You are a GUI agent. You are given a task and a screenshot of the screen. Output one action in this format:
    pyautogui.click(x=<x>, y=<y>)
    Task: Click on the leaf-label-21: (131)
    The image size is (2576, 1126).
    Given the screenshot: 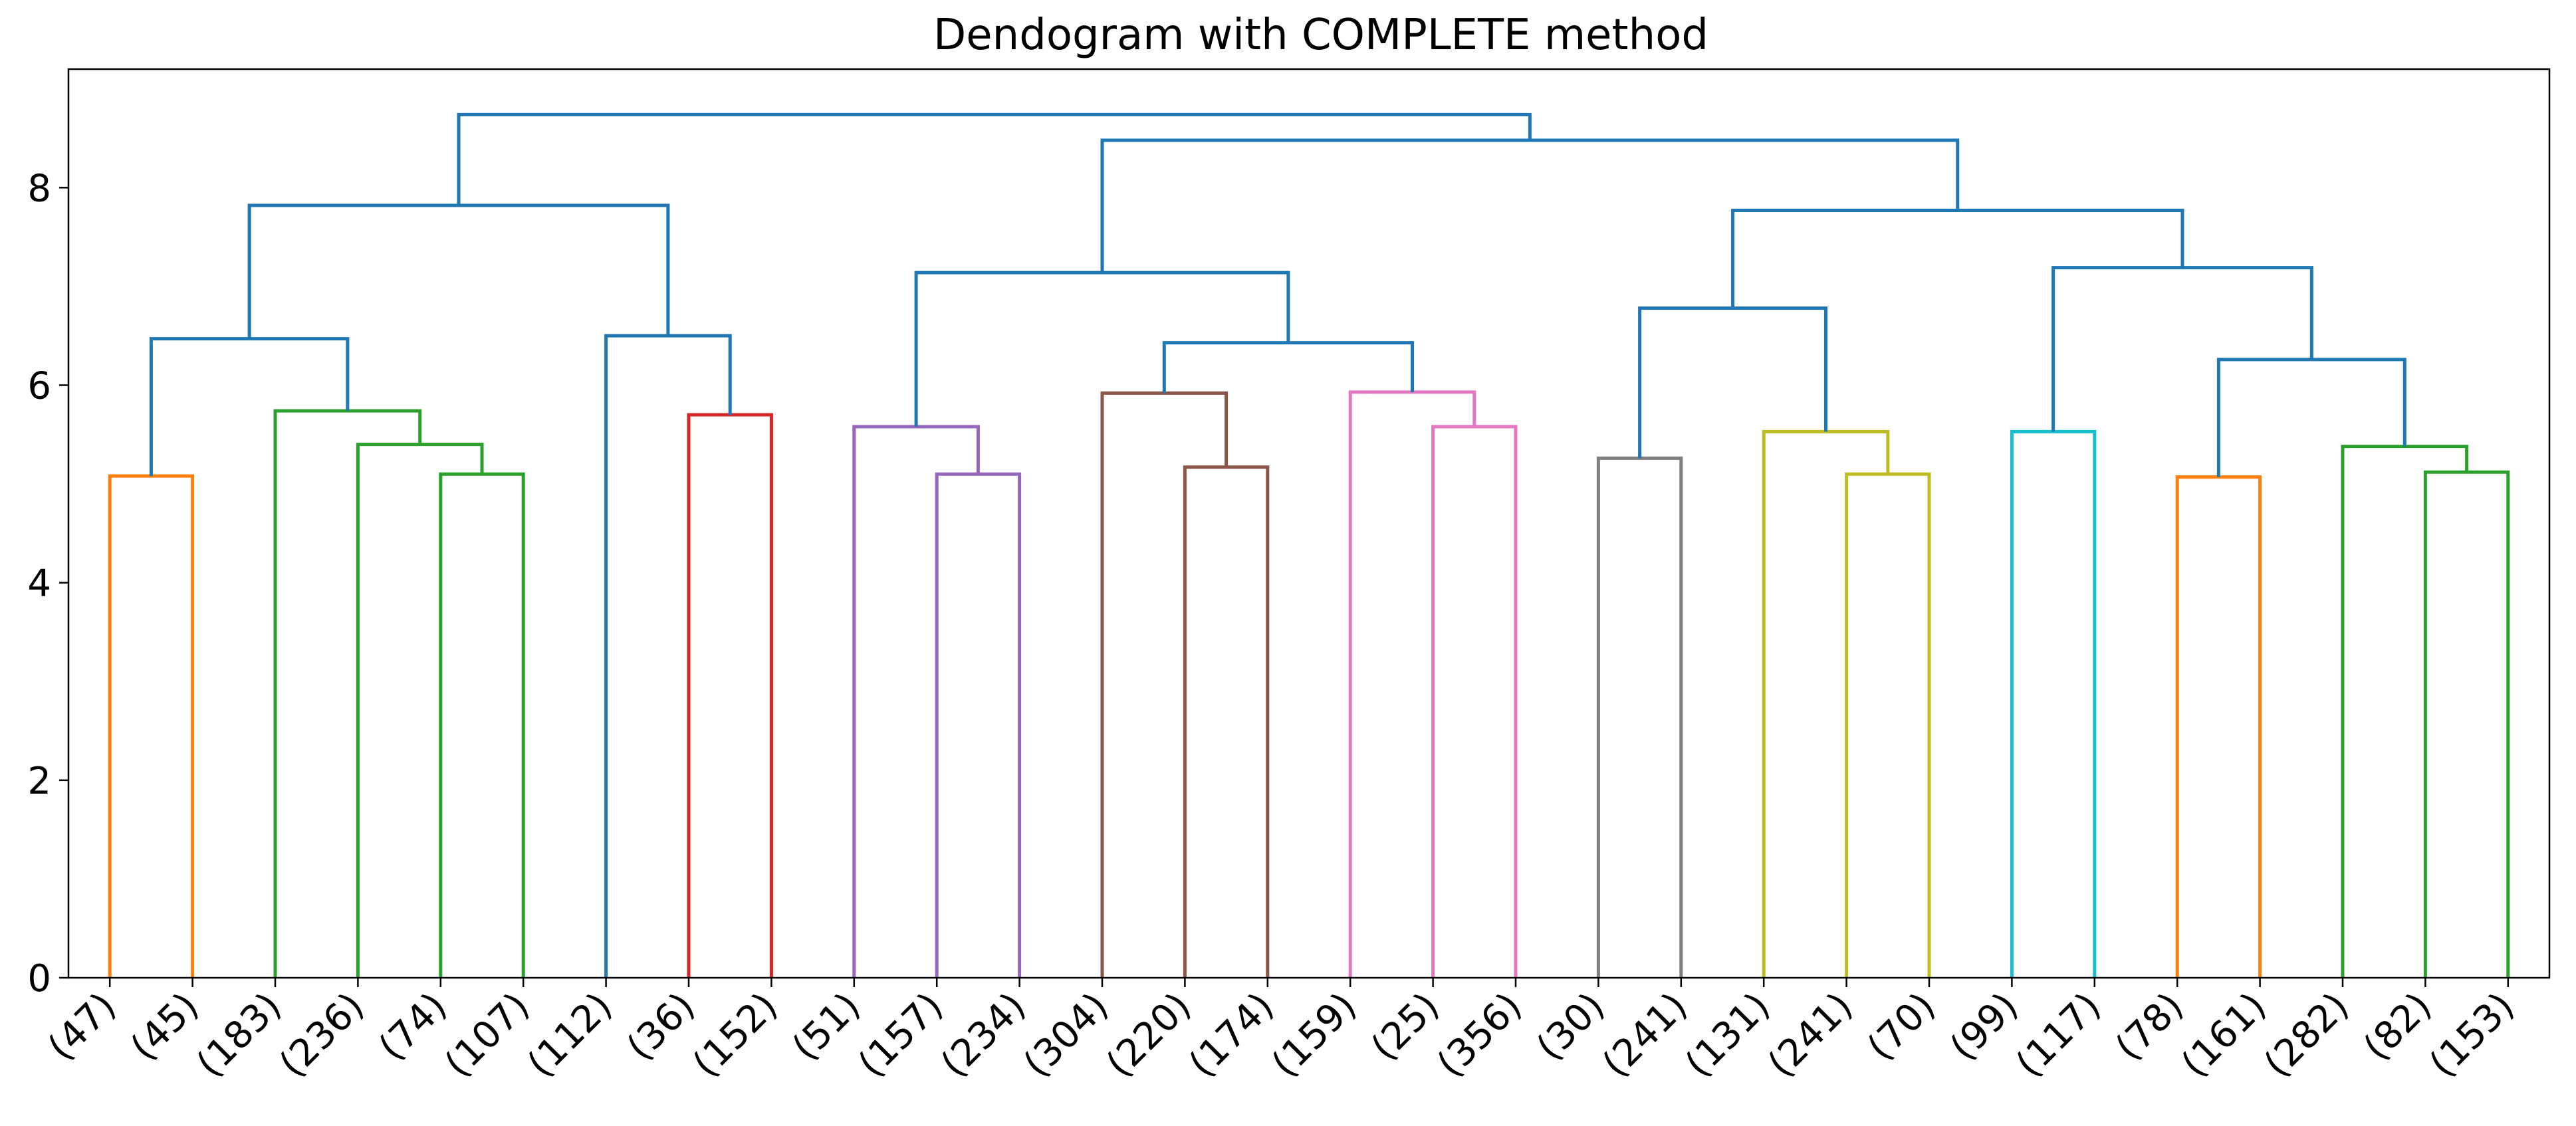 What is the action you would take?
    pyautogui.click(x=1727, y=1034)
    